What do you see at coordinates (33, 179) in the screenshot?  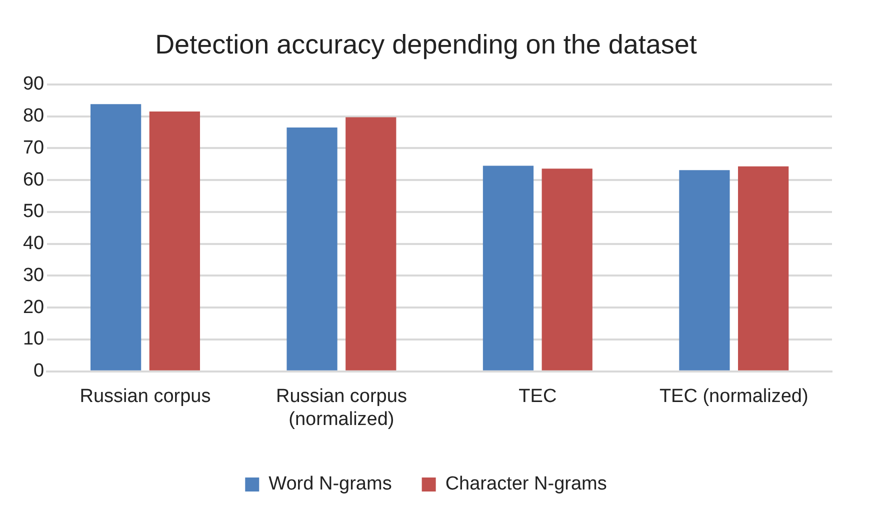 I see `y-tick-label: 60` at bounding box center [33, 179].